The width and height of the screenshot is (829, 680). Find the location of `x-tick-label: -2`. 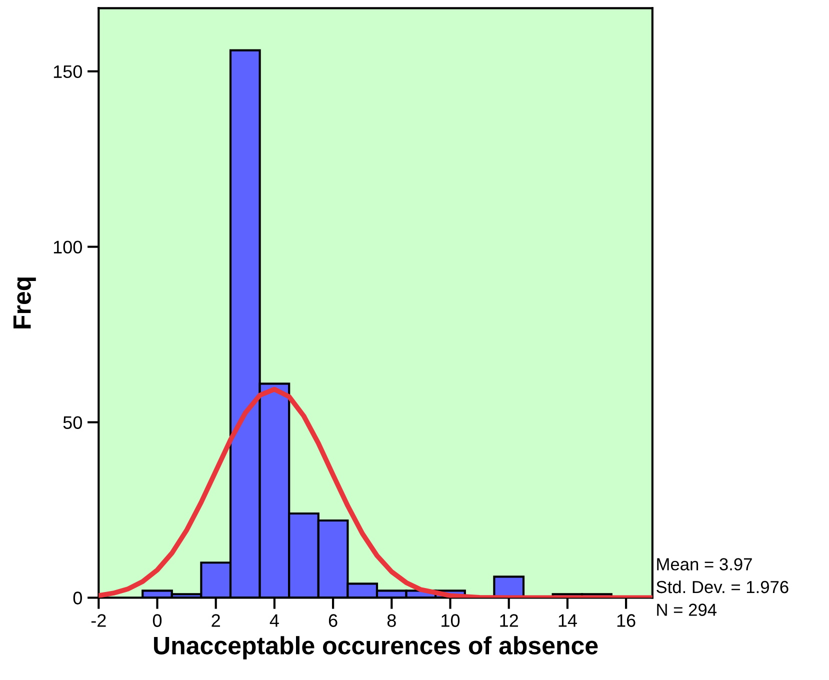

x-tick-label: -2 is located at coordinates (98, 620).